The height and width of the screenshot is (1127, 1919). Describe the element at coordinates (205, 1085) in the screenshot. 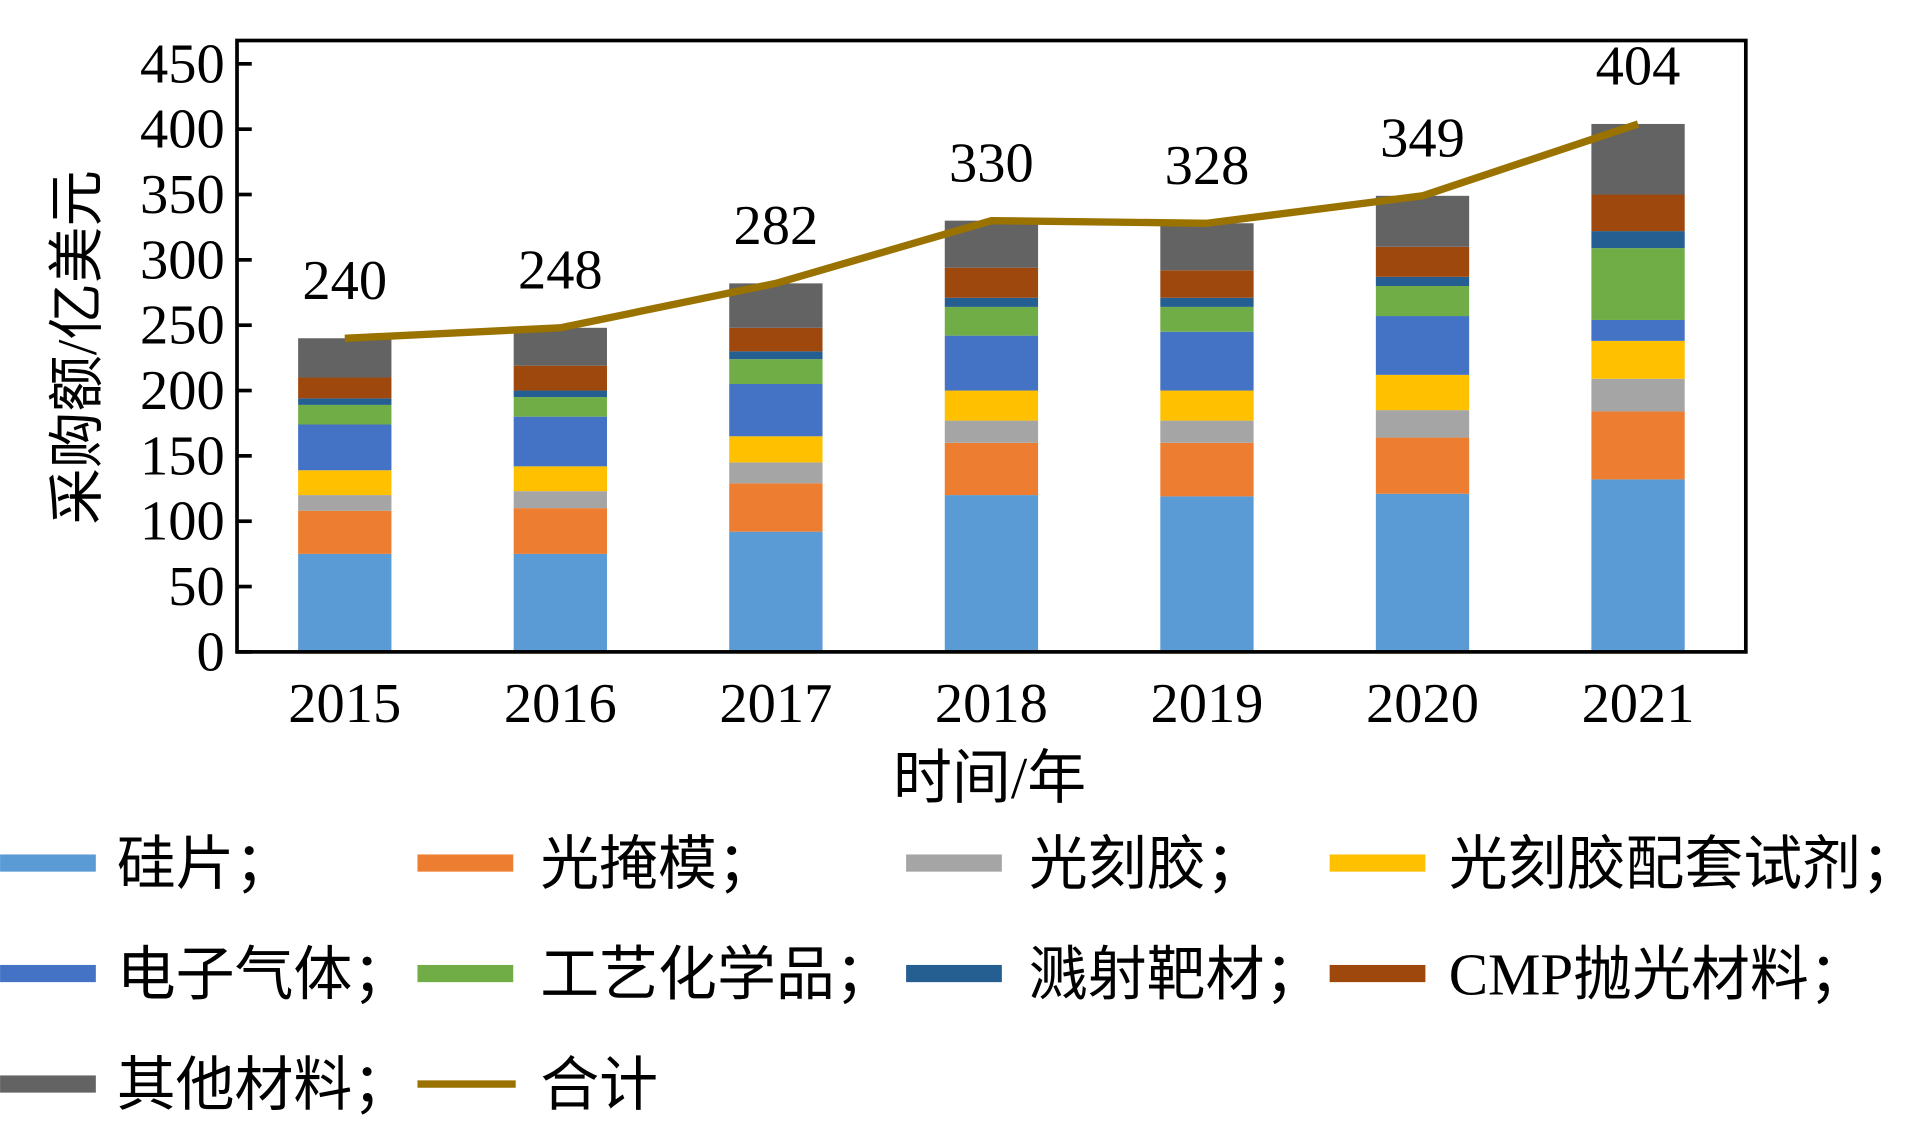

I see `legend-item: 其他材料；` at that location.